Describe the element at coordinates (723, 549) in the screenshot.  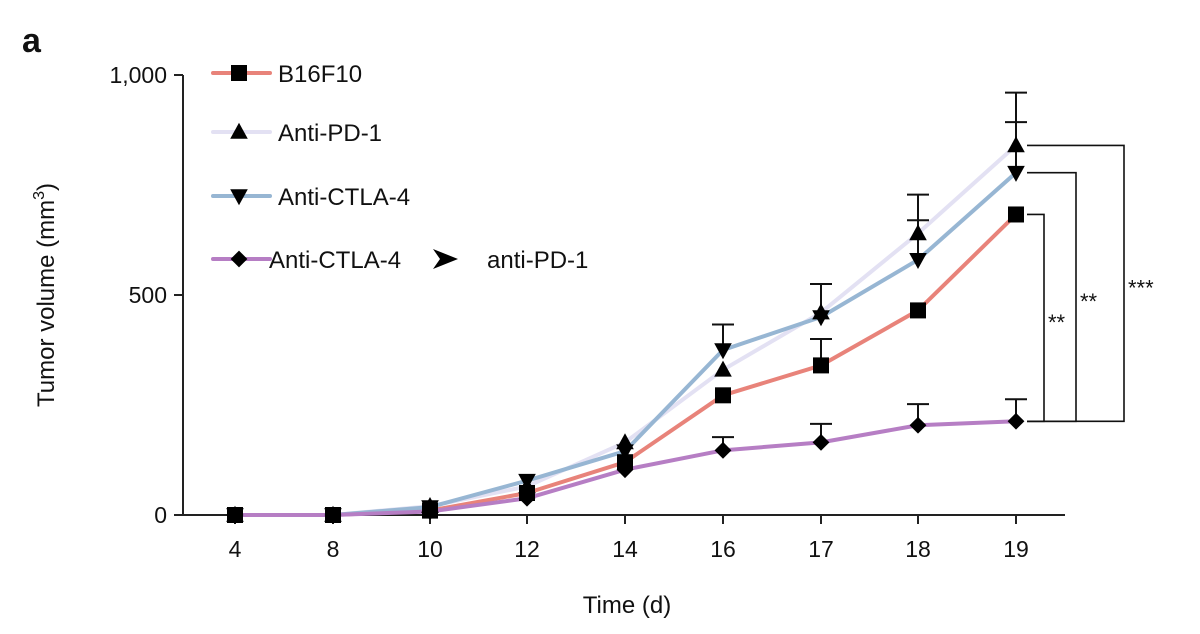
I see `x-tick-label: 16` at that location.